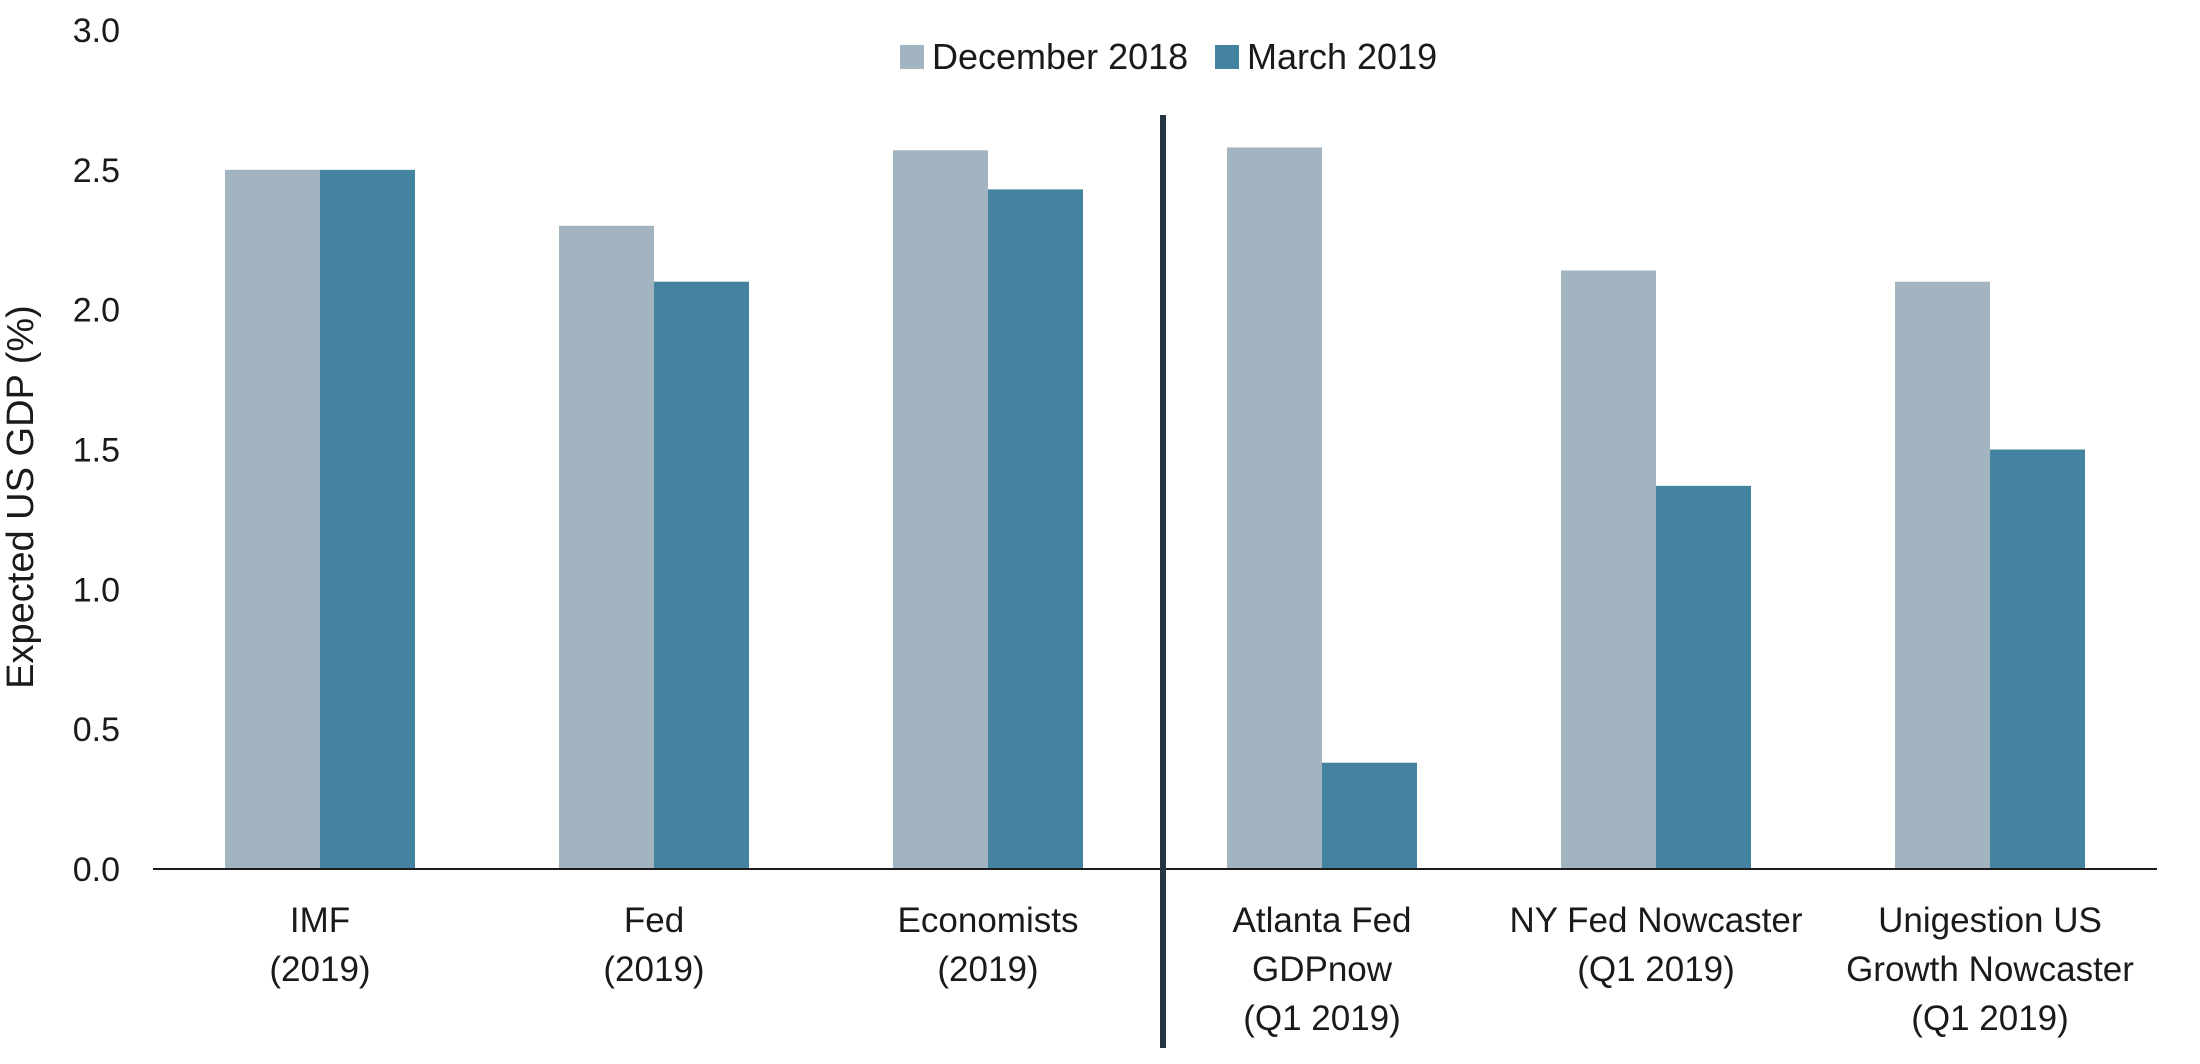  What do you see at coordinates (988, 920) in the screenshot?
I see `category-label-line: Economists` at bounding box center [988, 920].